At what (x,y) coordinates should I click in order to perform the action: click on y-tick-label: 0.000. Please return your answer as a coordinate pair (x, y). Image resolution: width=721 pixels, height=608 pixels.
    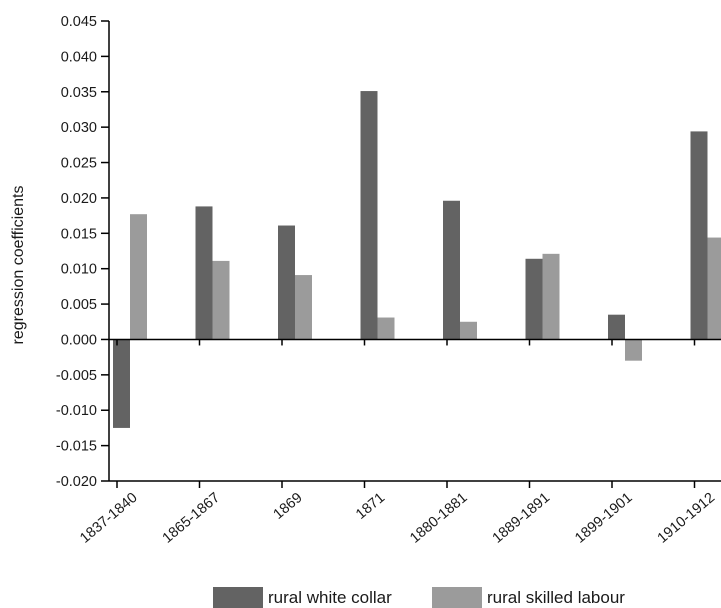
    Looking at the image, I should click on (79, 340).